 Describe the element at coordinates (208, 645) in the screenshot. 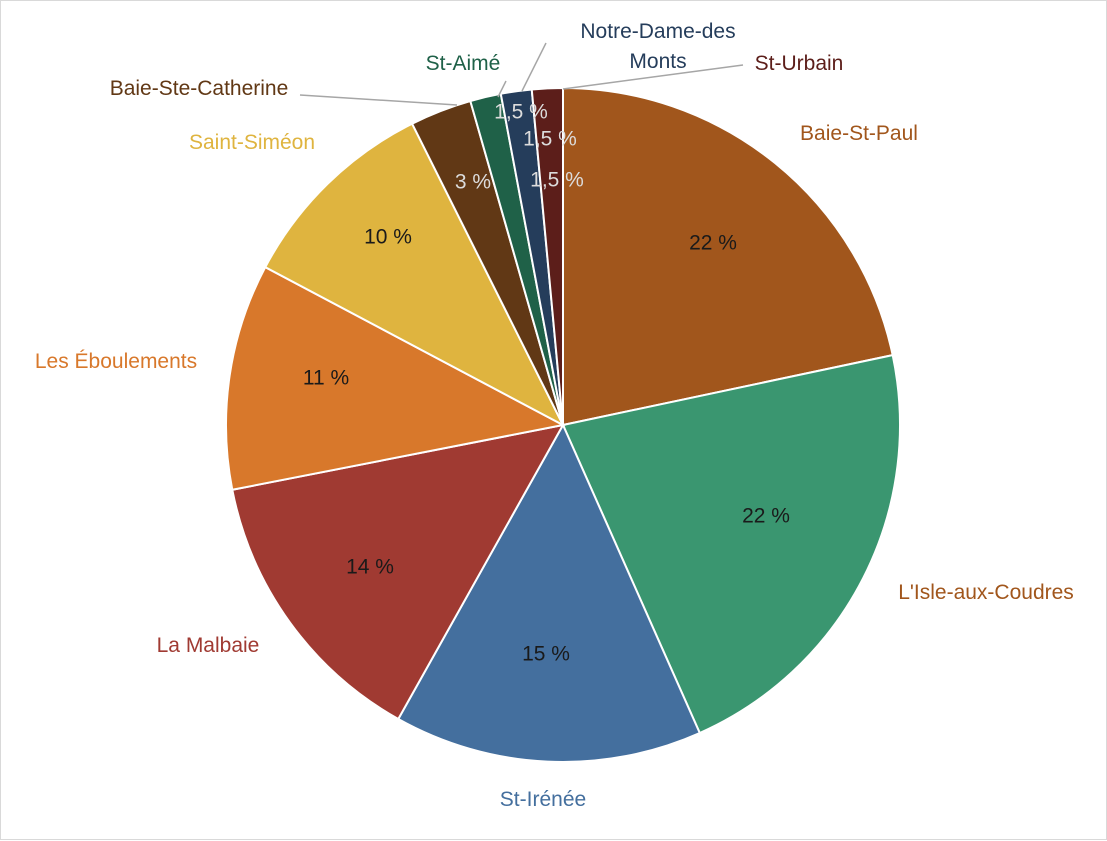

I see `category-label: La Malbaie` at that location.